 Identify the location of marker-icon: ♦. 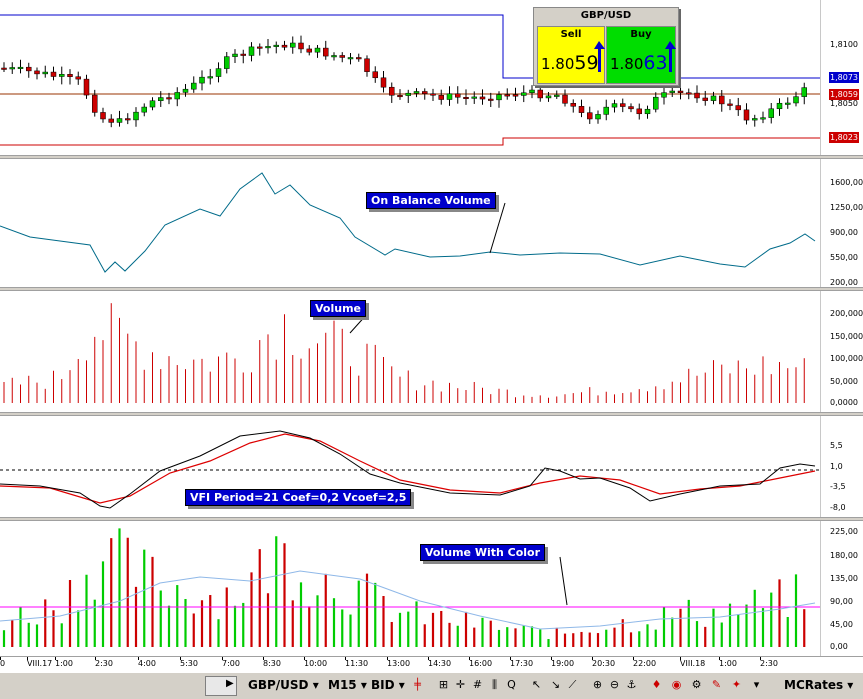
(656, 684).